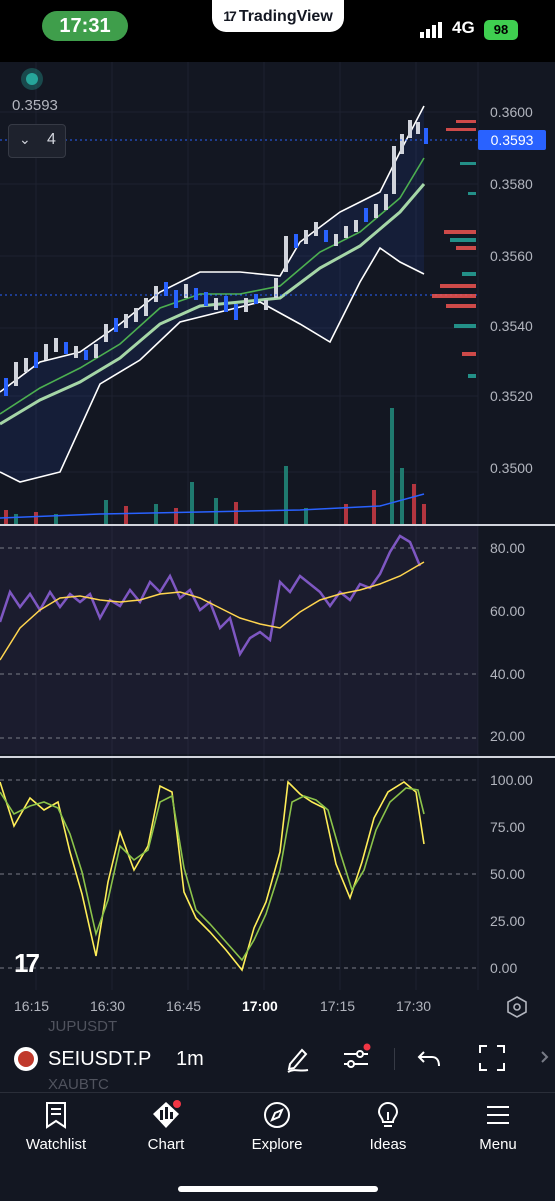 The height and width of the screenshot is (1201, 555). I want to click on nav-chart-label: Chart, so click(166, 1144).